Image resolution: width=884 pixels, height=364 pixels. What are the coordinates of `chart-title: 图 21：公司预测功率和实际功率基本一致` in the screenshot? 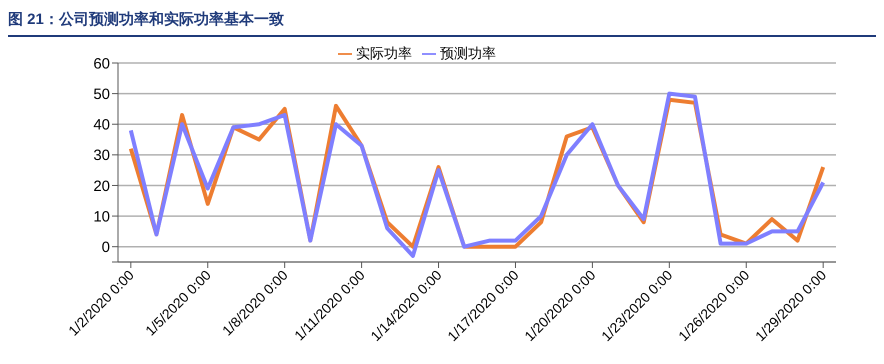 It's located at (442, 22).